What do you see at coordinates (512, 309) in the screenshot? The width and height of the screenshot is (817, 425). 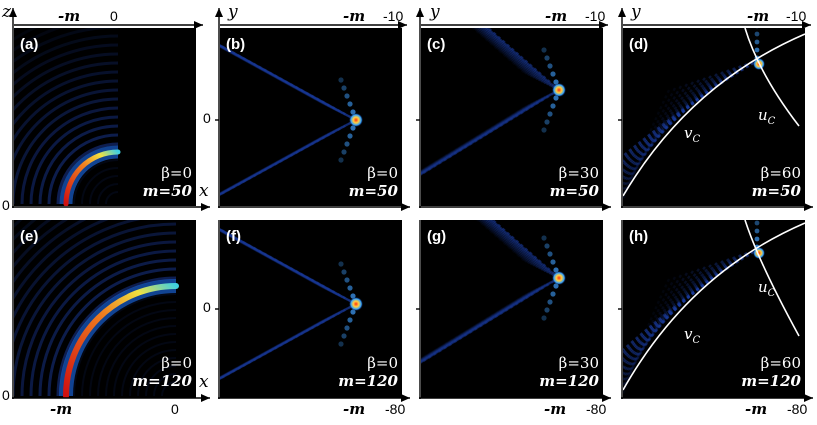 I see `panel-g-background` at bounding box center [512, 309].